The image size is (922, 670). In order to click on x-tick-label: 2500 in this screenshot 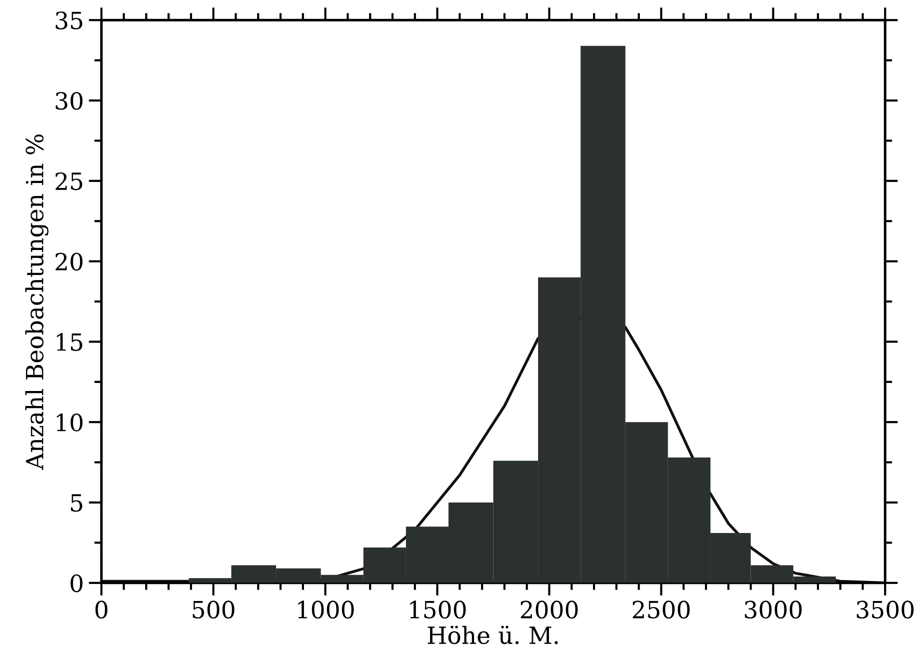, I will do `click(661, 609)`.